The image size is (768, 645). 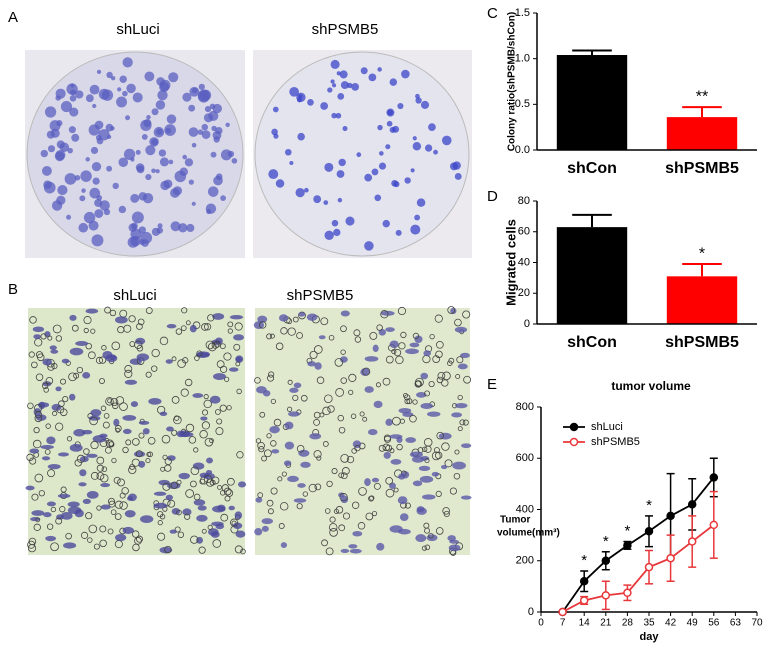 What do you see at coordinates (736, 623) in the screenshot?
I see `x-tick-label: 63` at bounding box center [736, 623].